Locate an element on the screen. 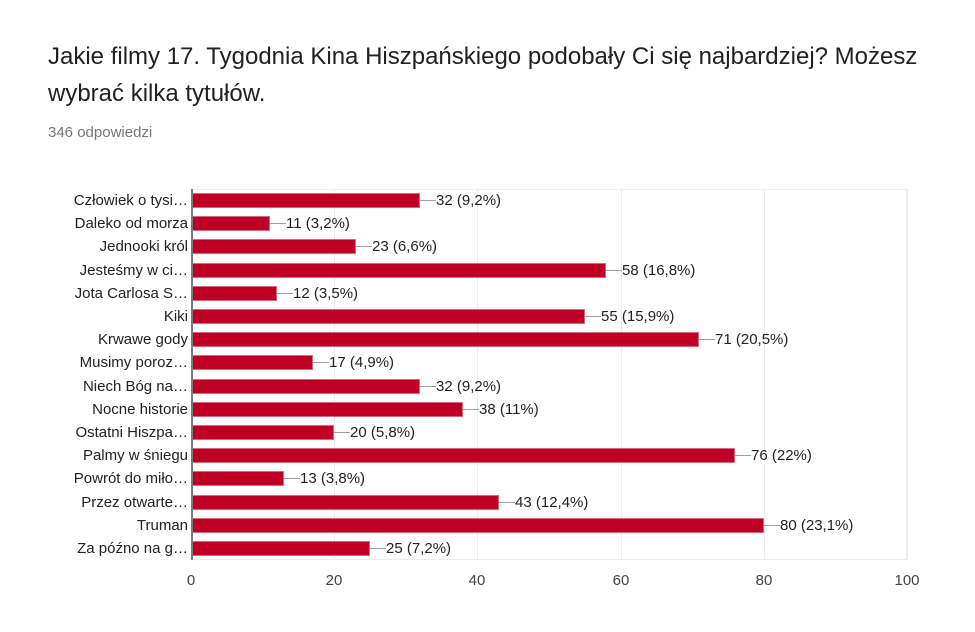 The width and height of the screenshot is (975, 632). bar-row: Kiki 55 (15,9%) is located at coordinates (487, 316).